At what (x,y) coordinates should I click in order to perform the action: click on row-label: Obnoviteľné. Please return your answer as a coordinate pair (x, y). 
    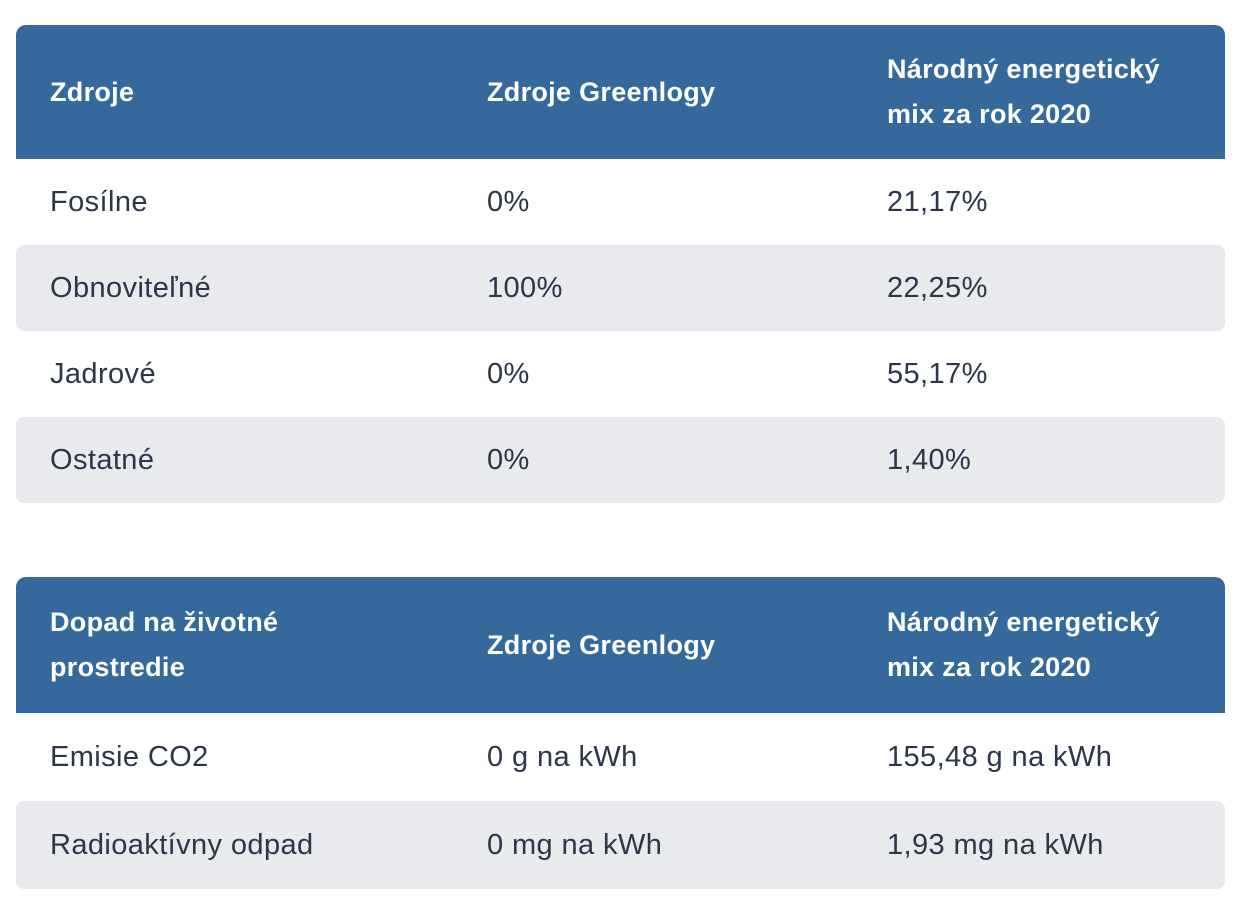
    Looking at the image, I should click on (131, 287).